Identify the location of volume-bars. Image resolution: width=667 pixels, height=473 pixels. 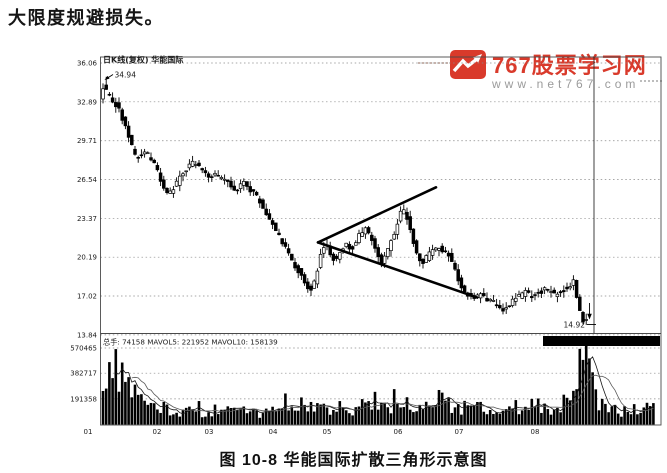
(378, 384).